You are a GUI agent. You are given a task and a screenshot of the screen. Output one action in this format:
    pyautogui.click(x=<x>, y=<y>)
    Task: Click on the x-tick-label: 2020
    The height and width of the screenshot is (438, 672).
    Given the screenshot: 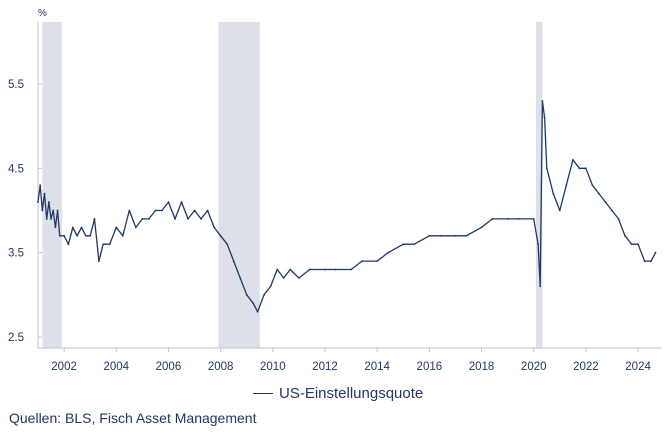 What is the action you would take?
    pyautogui.click(x=534, y=367)
    